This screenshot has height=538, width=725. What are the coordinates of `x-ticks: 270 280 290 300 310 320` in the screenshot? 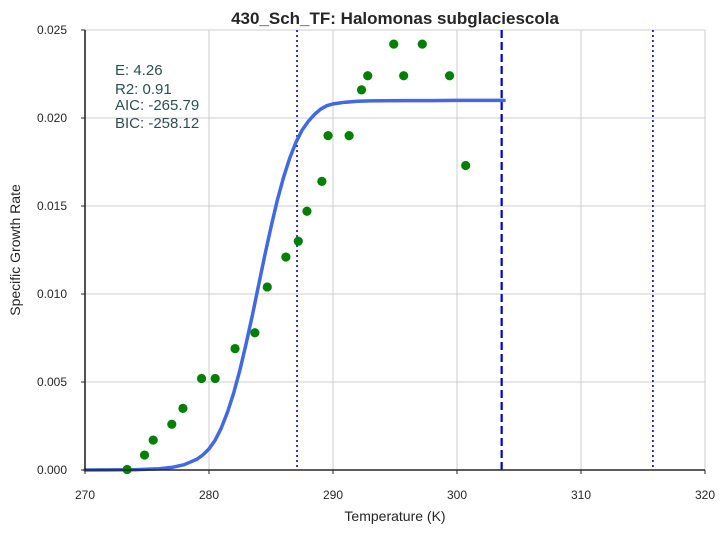 It's located at (395, 486).